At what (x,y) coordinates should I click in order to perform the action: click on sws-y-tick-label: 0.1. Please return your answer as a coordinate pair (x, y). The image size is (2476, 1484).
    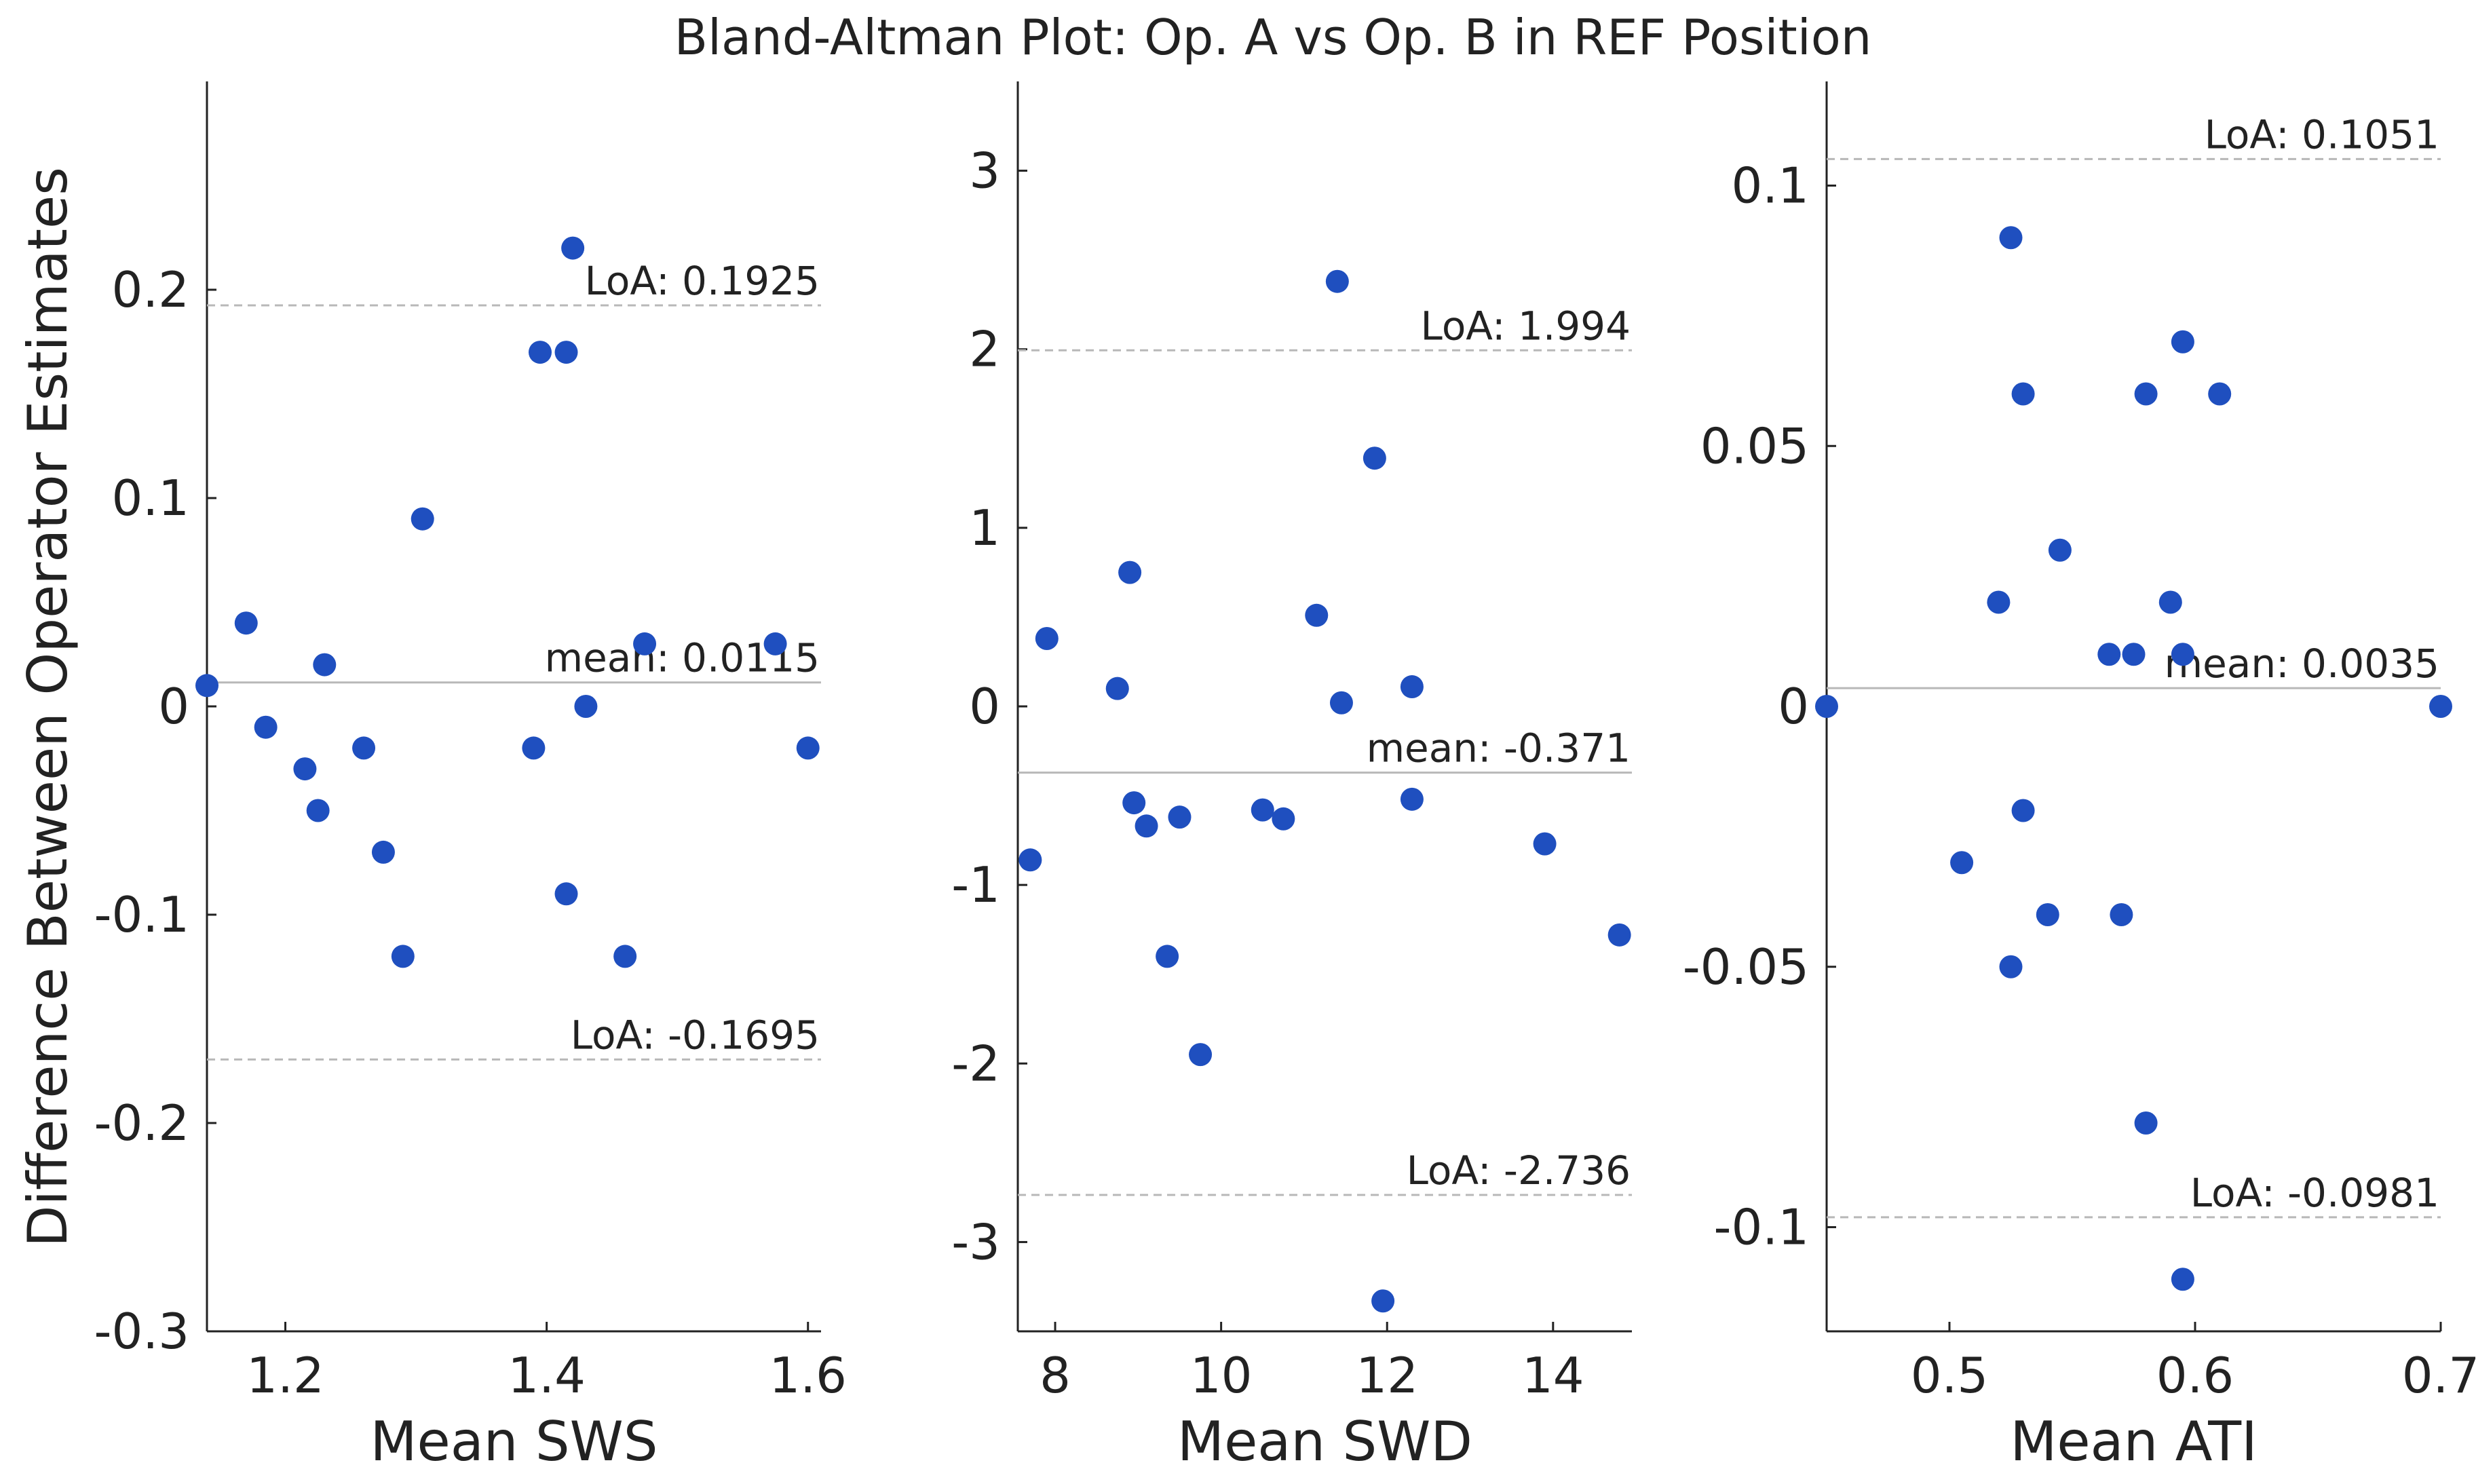
    Looking at the image, I should click on (150, 498).